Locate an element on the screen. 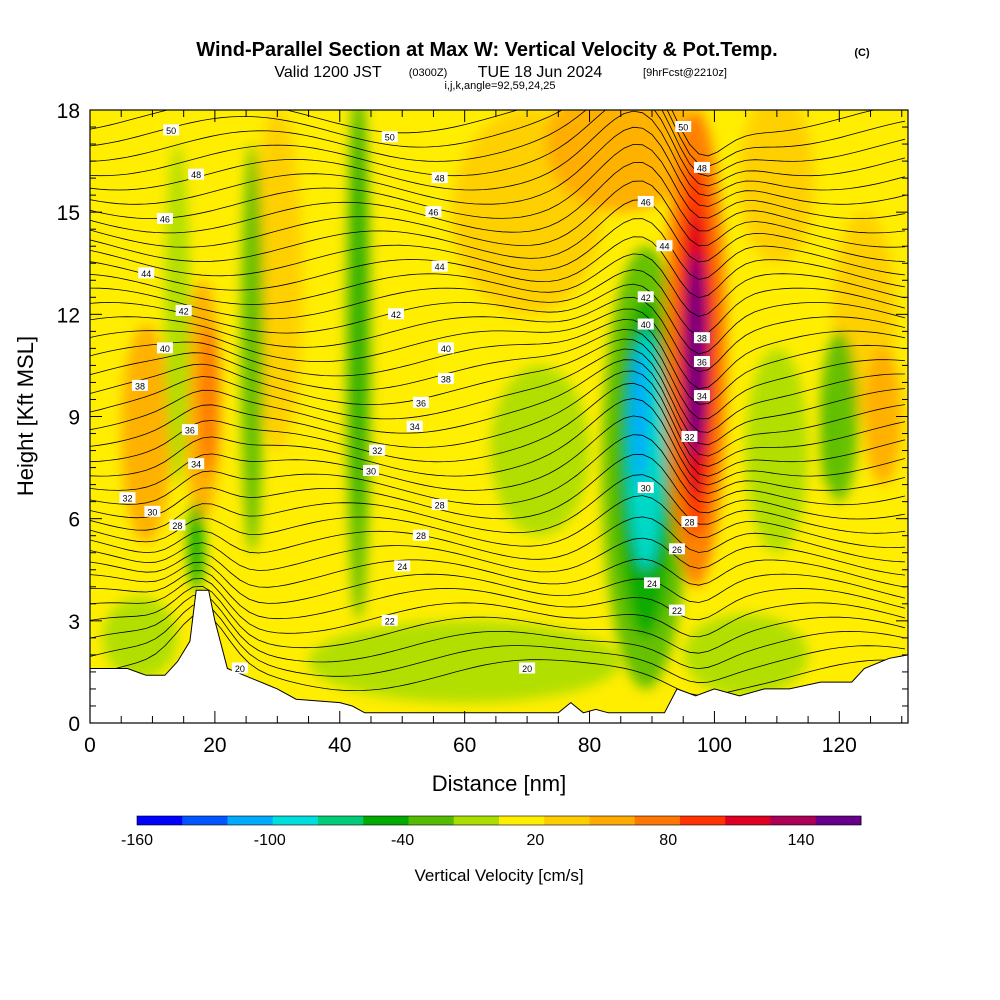 Image resolution: width=1000 pixels, height=1000 pixels. contour-label: 28 is located at coordinates (689, 523).